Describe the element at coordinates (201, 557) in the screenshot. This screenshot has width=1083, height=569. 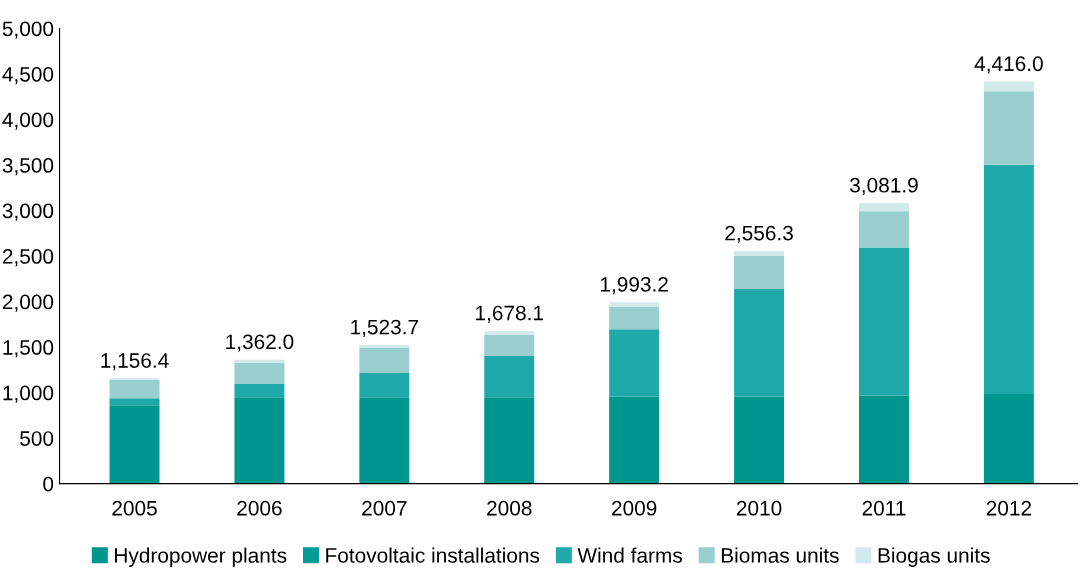
I see `legend-label: Hydropower plants` at that location.